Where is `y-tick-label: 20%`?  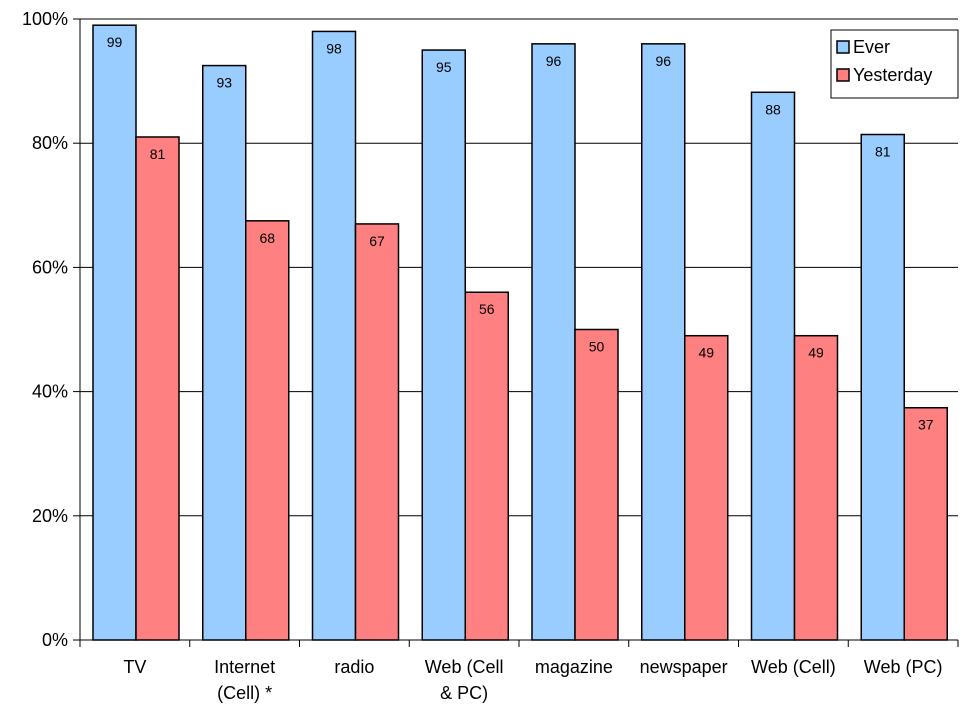 y-tick-label: 20% is located at coordinates (50, 516).